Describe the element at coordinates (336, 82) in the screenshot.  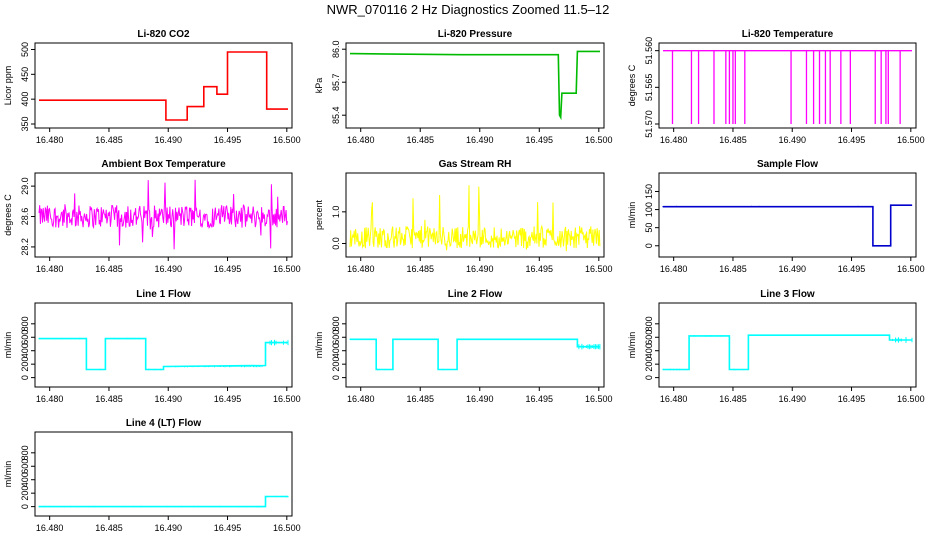
I see `y-tick-label: 85.7` at that location.